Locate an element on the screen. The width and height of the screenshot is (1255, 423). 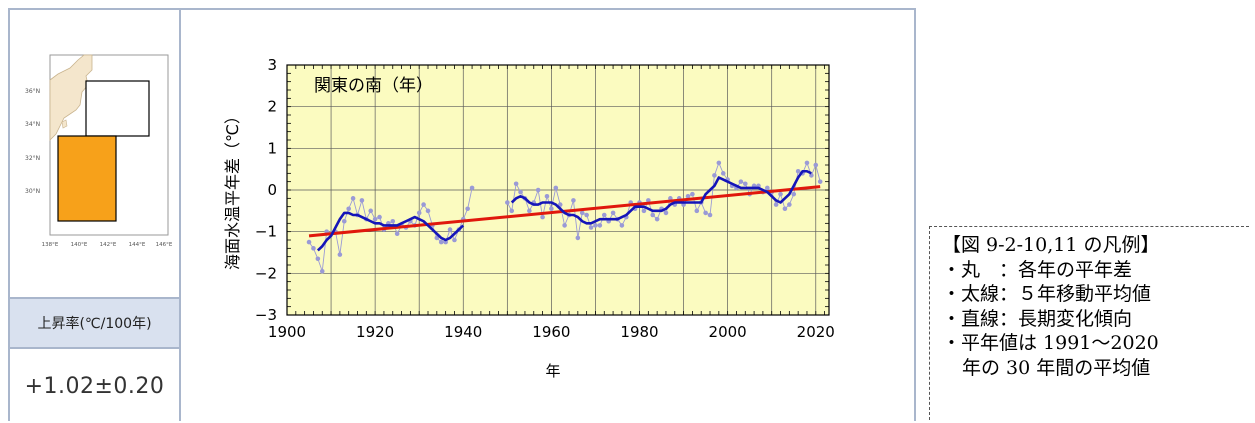
lat-labels: 36°N 34°N 32°N 30°N is located at coordinates (32, 141).